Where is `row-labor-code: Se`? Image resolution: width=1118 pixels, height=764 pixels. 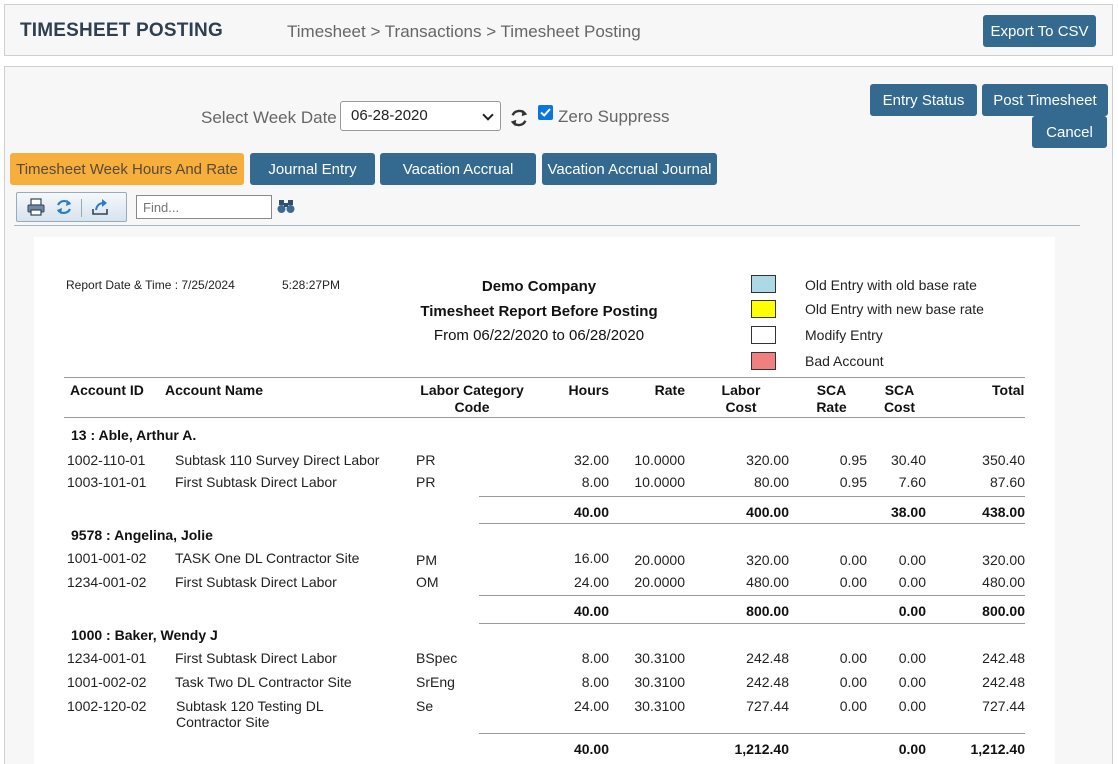
row-labor-code: Se is located at coordinates (425, 706).